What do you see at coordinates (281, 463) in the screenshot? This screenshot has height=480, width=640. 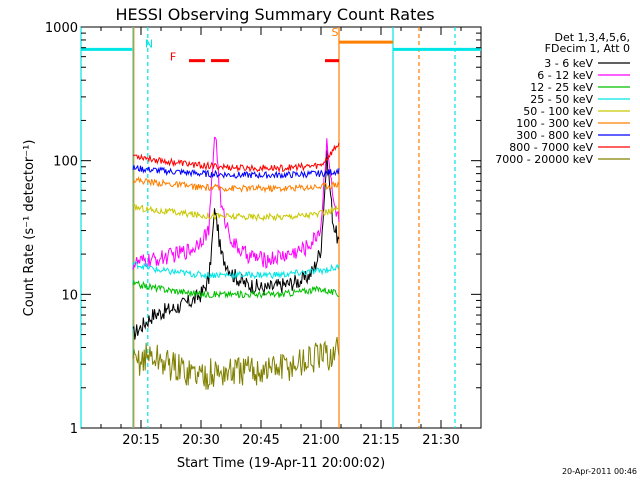 I see `x-axis-label: Start Time (19-Apr-11 20:00:02)` at bounding box center [281, 463].